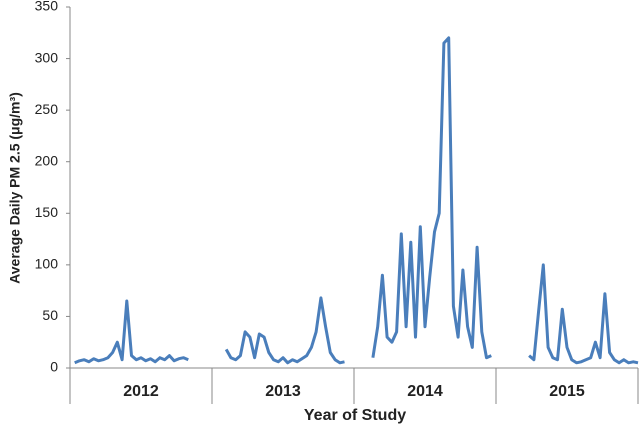  I want to click on x-axis-label: Year of Study, so click(355, 415).